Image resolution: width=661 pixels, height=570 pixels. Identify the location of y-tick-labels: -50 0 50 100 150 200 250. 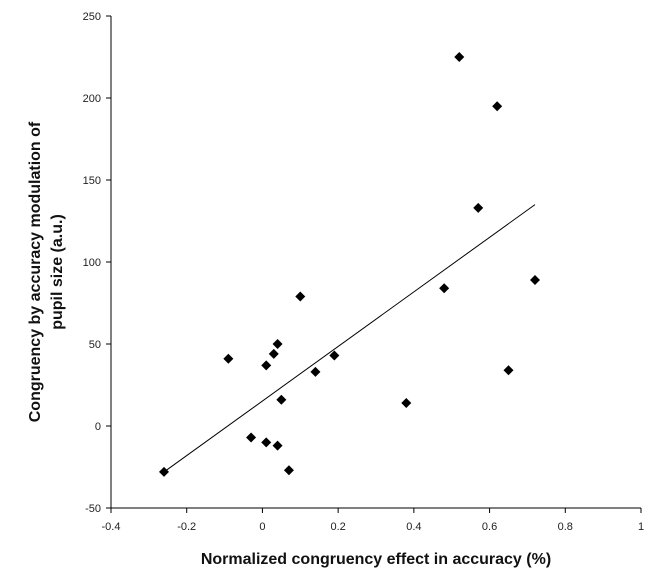
(97, 263).